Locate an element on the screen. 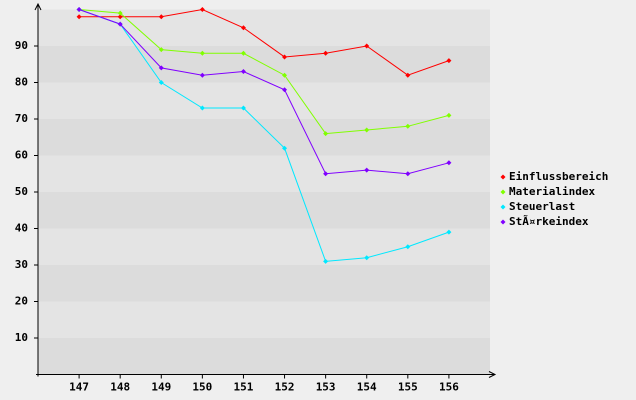  y-tick-label: 20 is located at coordinates (21, 301).